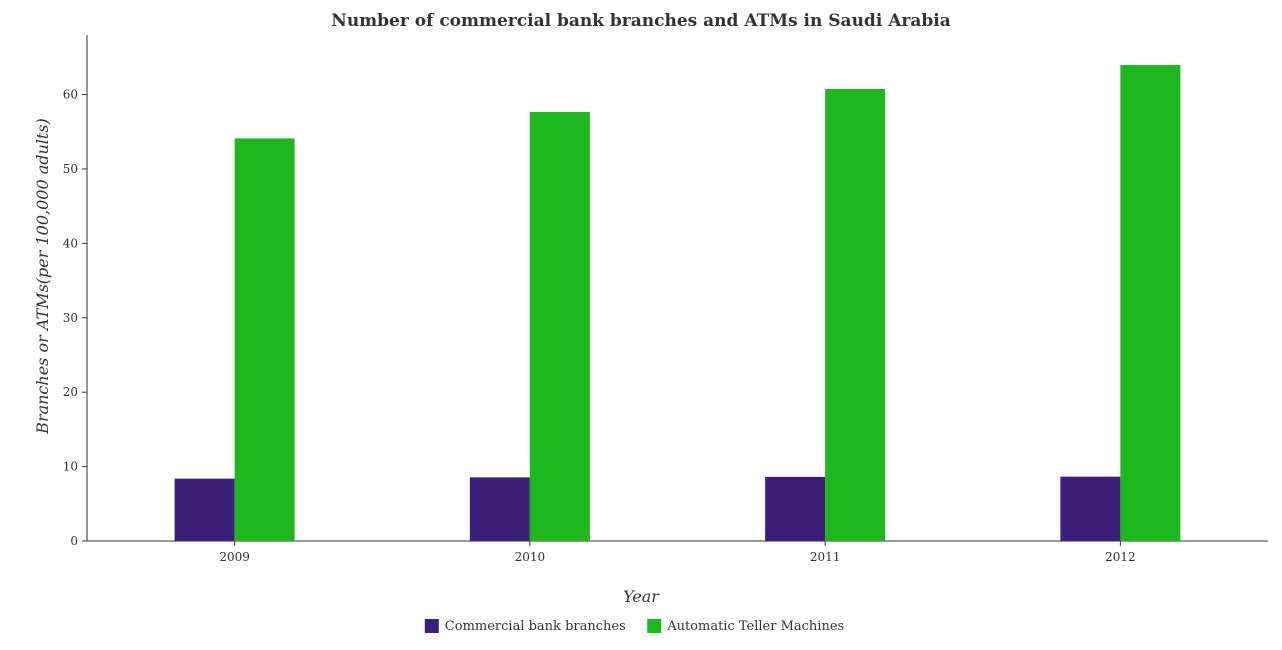 The height and width of the screenshot is (650, 1282). I want to click on bar-branches-2010, so click(499, 509).